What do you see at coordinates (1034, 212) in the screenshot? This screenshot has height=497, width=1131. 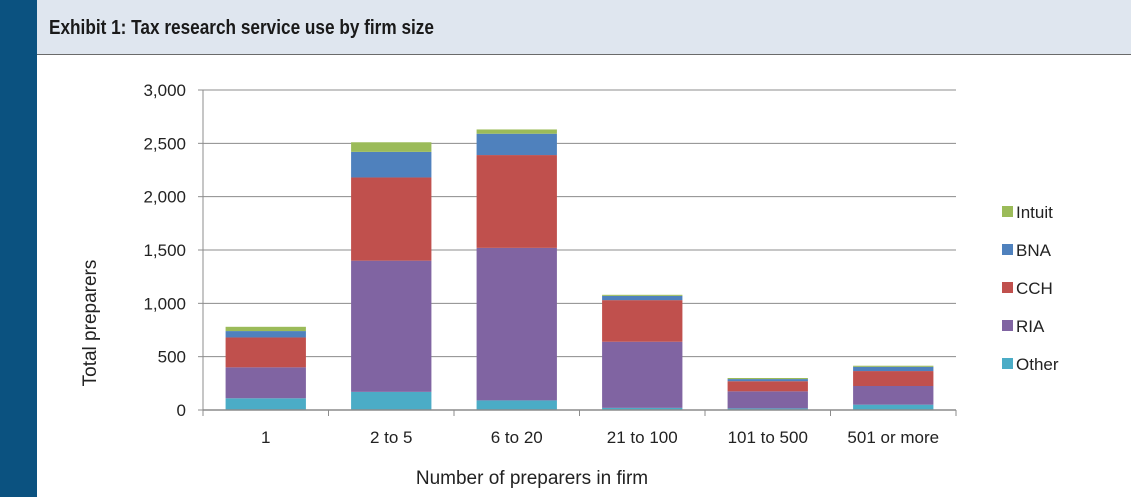 I see `legend-label-intuit: Intuit` at bounding box center [1034, 212].